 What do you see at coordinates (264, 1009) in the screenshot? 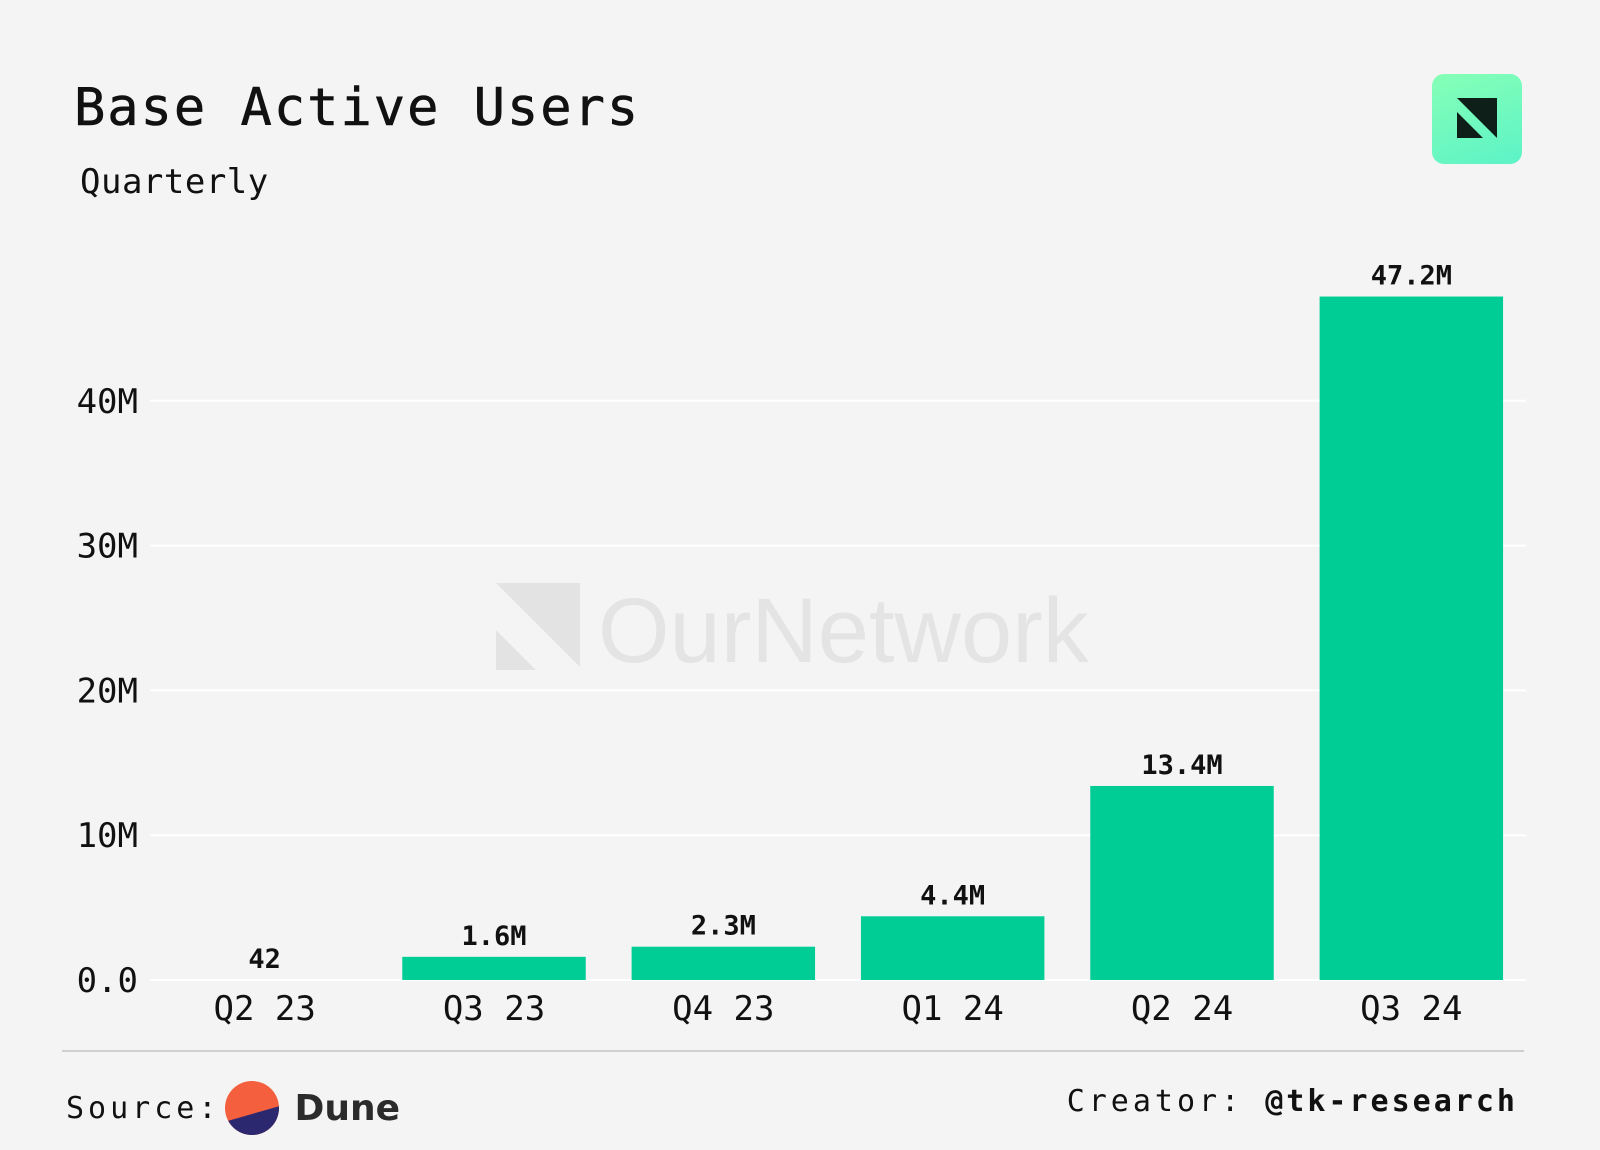
I see `x-tick-label: Q2 23` at bounding box center [264, 1009].